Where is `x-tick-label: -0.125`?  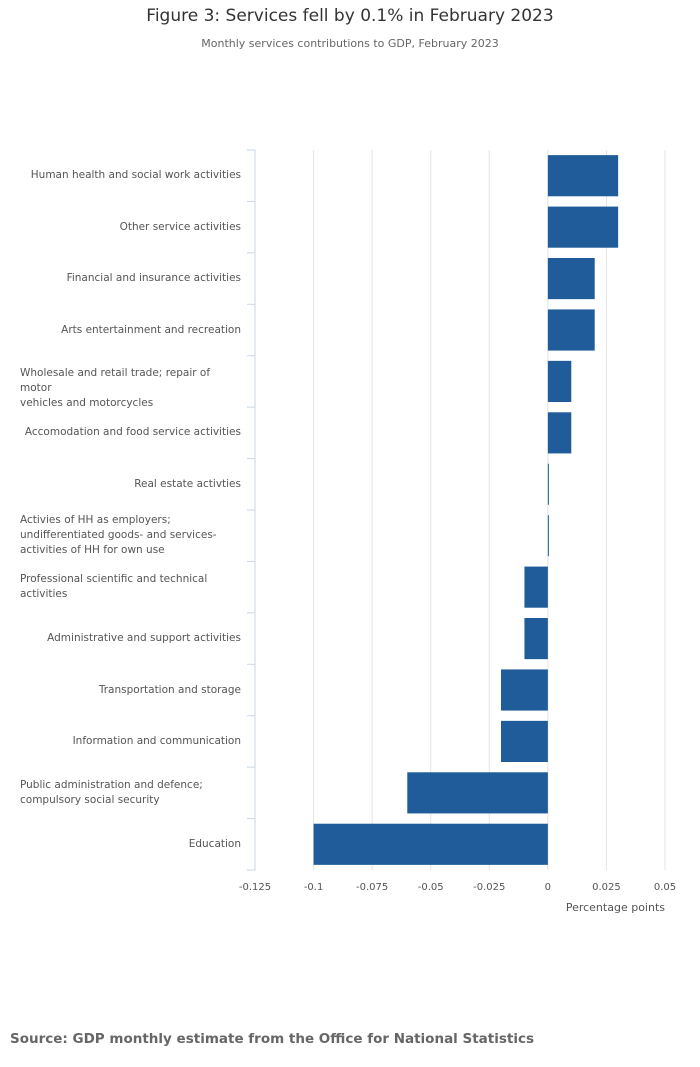 x-tick-label: -0.125 is located at coordinates (255, 887).